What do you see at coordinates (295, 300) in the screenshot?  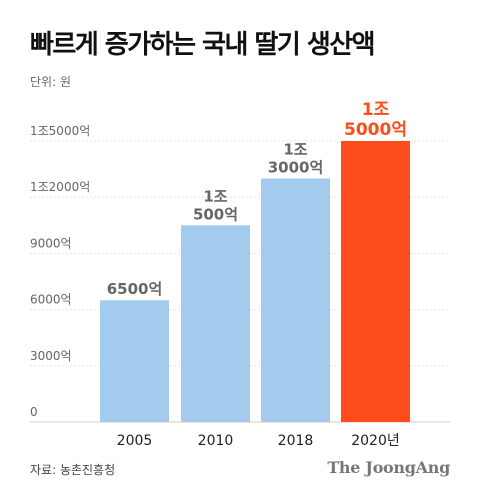 I see `bar-2018` at bounding box center [295, 300].